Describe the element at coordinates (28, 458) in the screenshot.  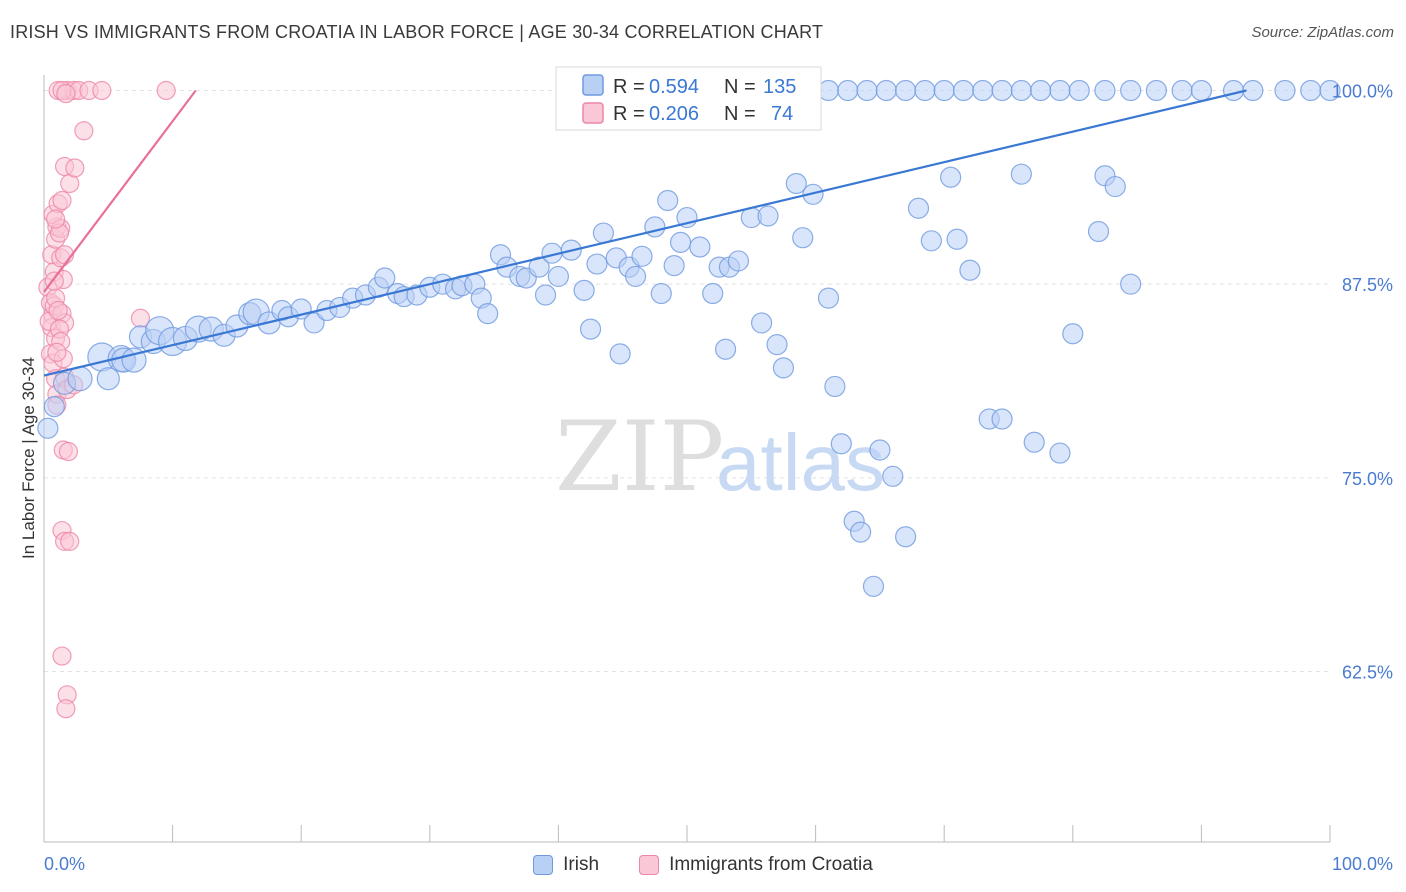
I see `y-axis-label: In Labor Force | Age 30-34` at that location.